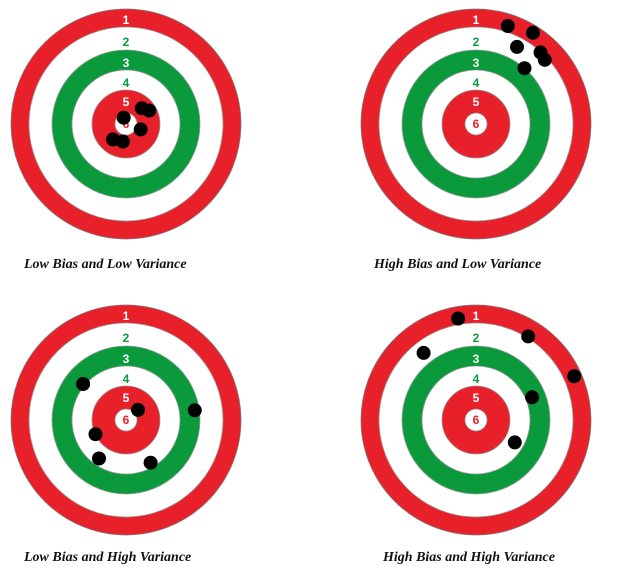 Image resolution: width=631 pixels, height=588 pixels. Describe the element at coordinates (469, 557) in the screenshot. I see `caption-high-bias-high-variance: High Bias and High Variance` at that location.